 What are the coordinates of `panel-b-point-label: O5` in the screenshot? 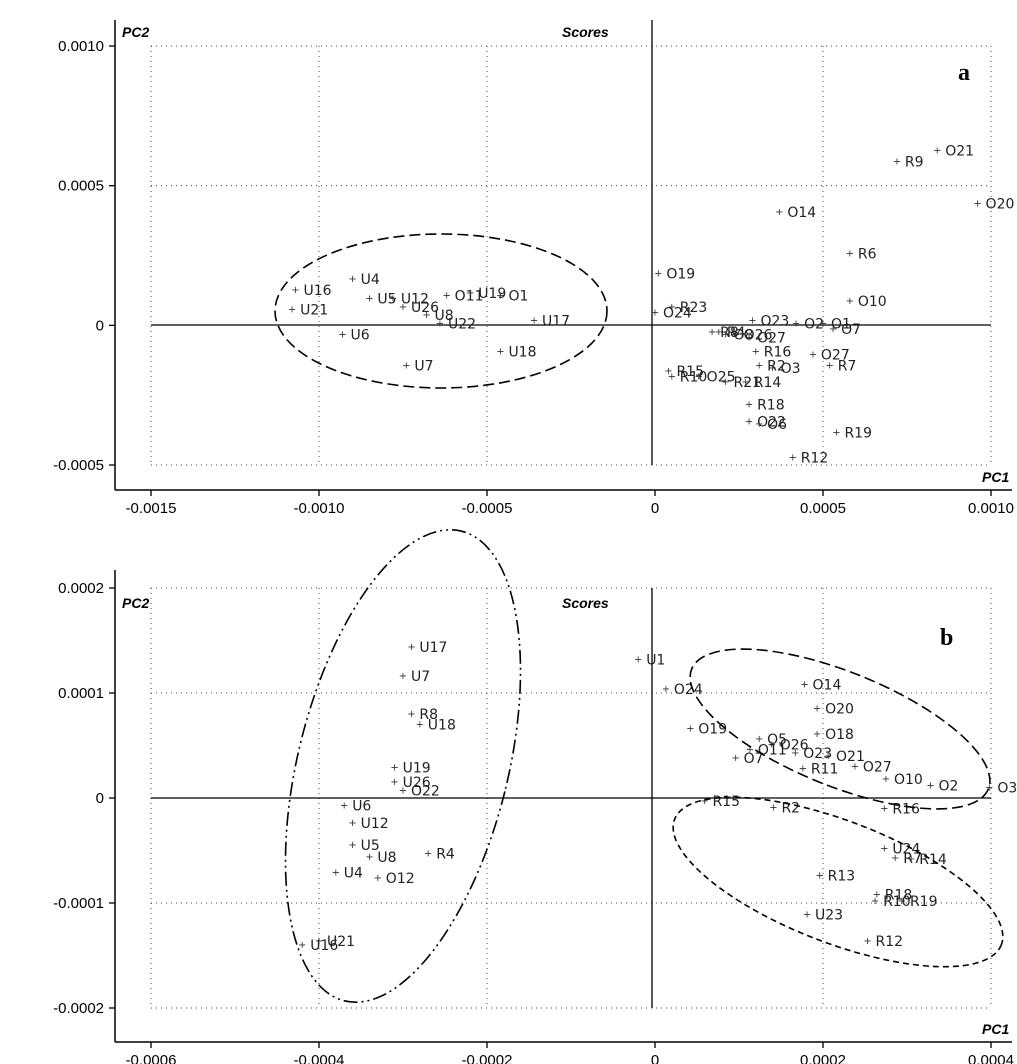 It's located at (777, 740).